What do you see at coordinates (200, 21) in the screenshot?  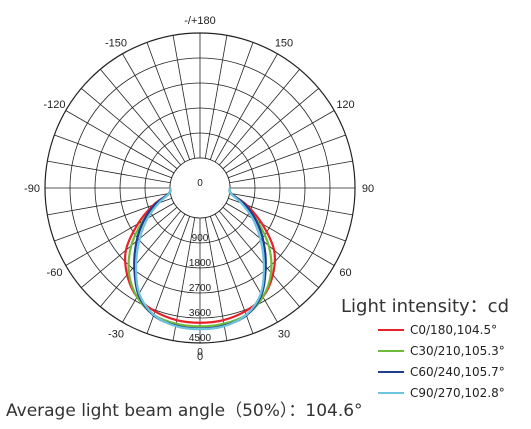 I see `angle-label: -/+180` at bounding box center [200, 21].